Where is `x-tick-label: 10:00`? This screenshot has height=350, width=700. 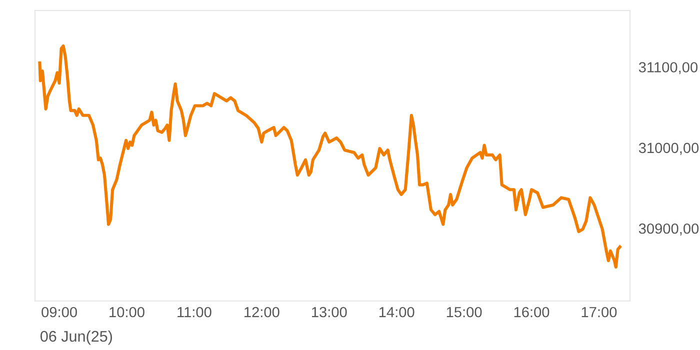
x-tick-label: 10:00 is located at coordinates (127, 312).